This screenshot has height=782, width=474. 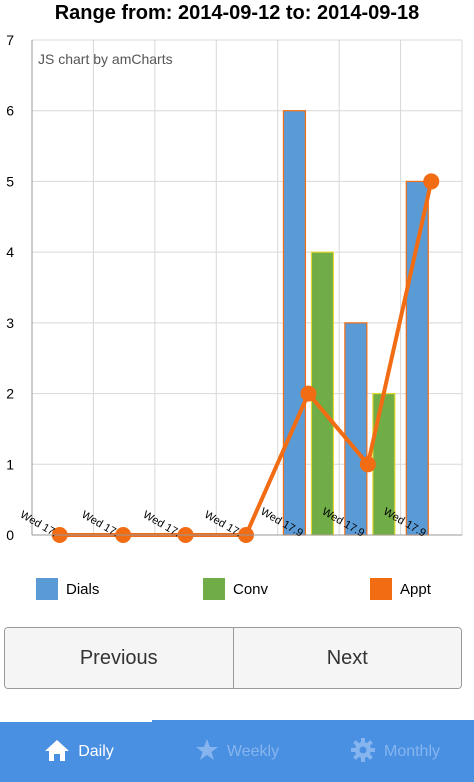 What do you see at coordinates (381, 589) in the screenshot?
I see `legend-swatch-appt` at bounding box center [381, 589].